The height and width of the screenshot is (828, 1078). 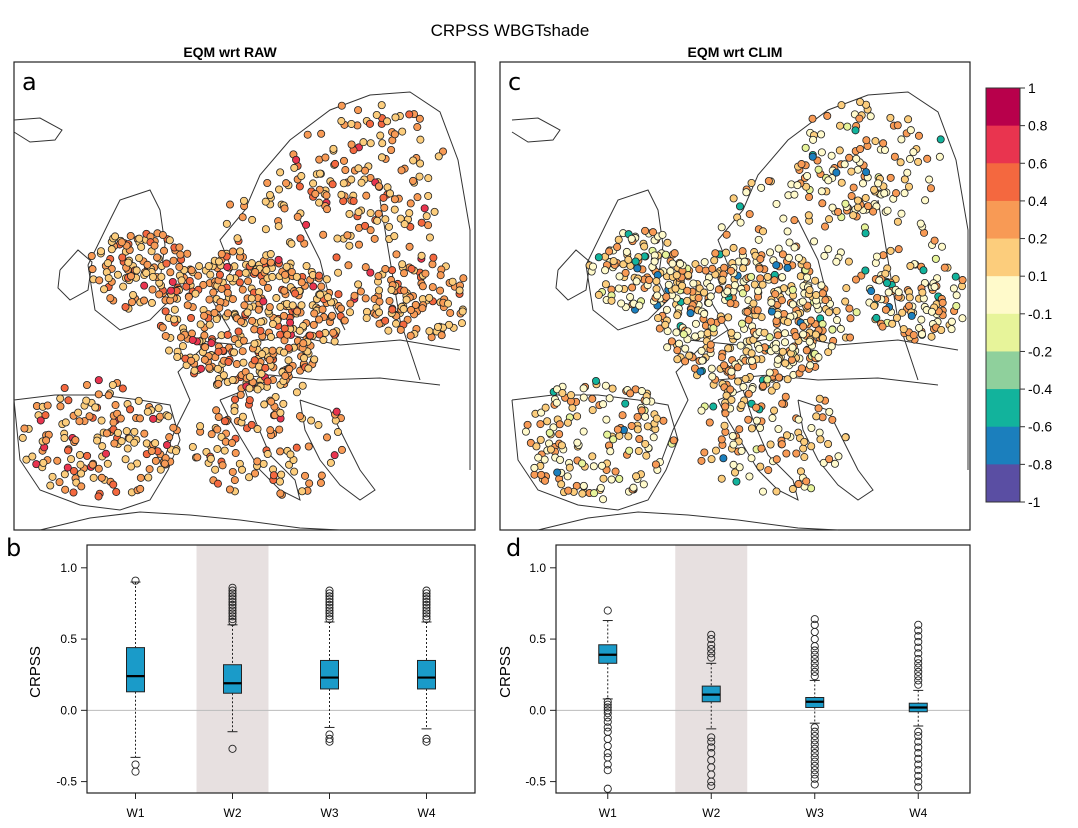 I want to click on coastline, so click(x=820, y=275).